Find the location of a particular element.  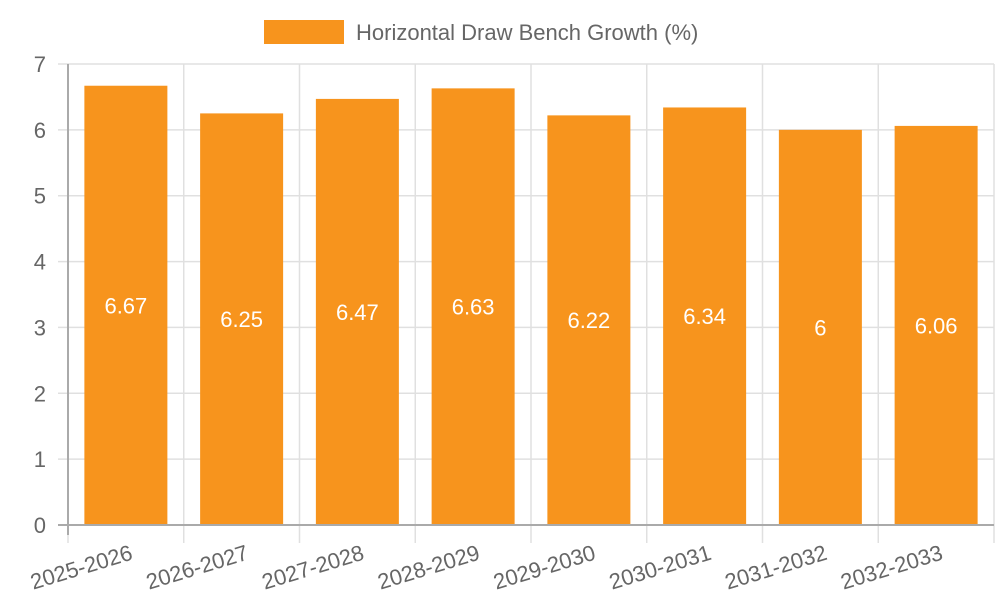

legend-swatch is located at coordinates (304, 32).